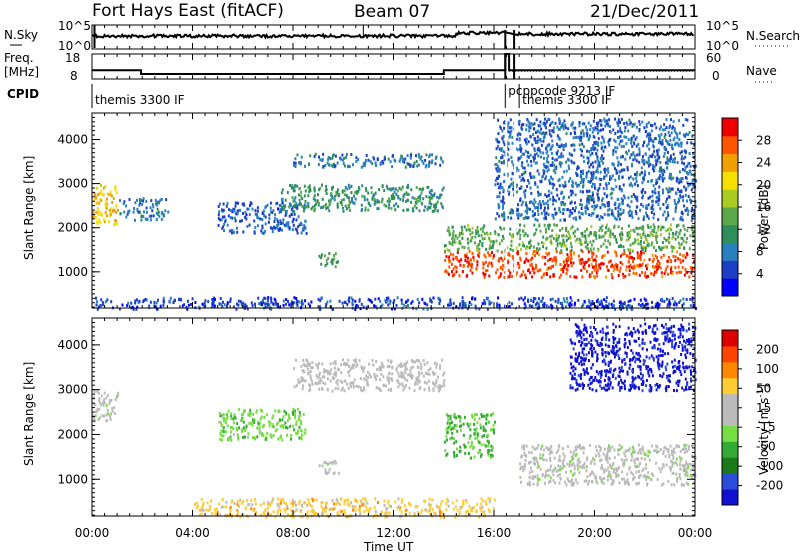 The image size is (800, 554). I want to click on freq-unit-label: [MHz], so click(21, 72).